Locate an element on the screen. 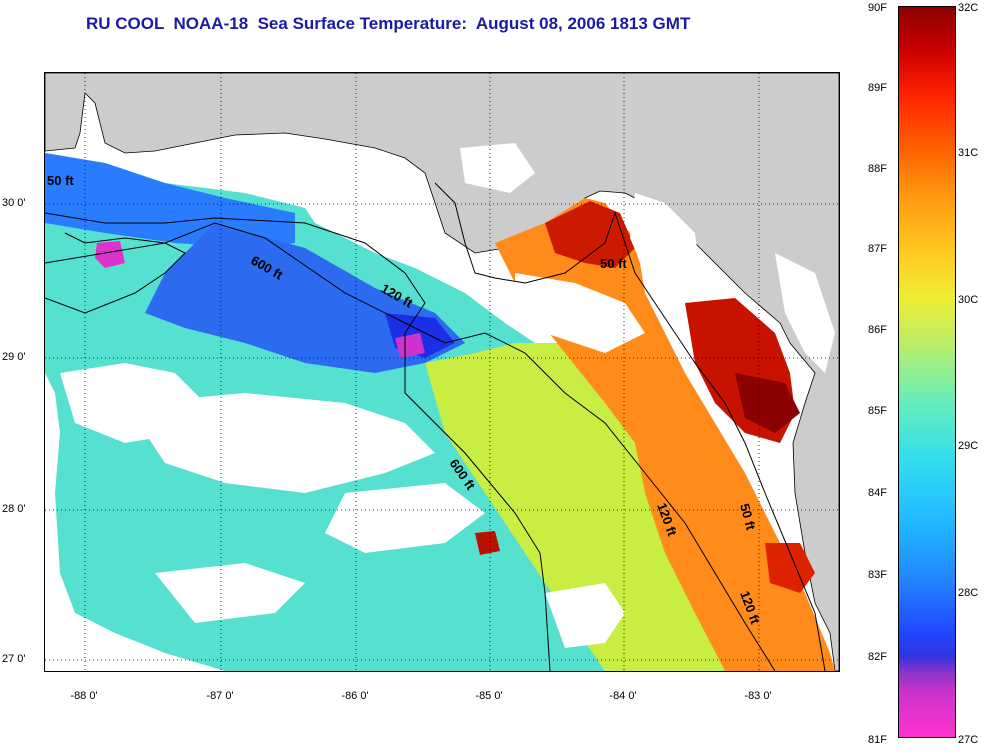 The height and width of the screenshot is (754, 992). cb-label-90f: 90F is located at coordinates (877, 8).